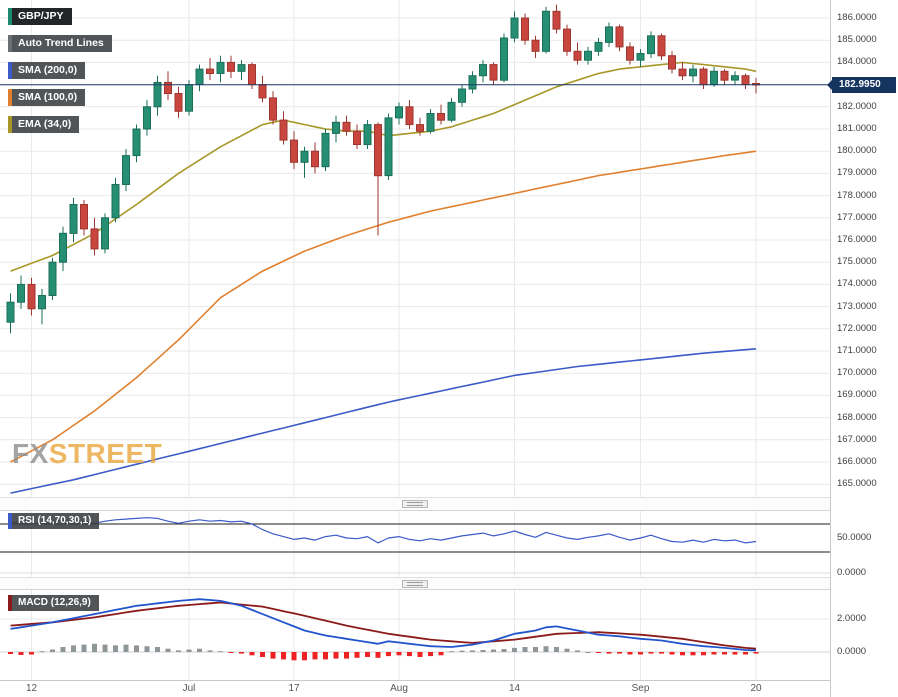 The width and height of the screenshot is (898, 697). I want to click on macd-color-stripe, so click(10, 603).